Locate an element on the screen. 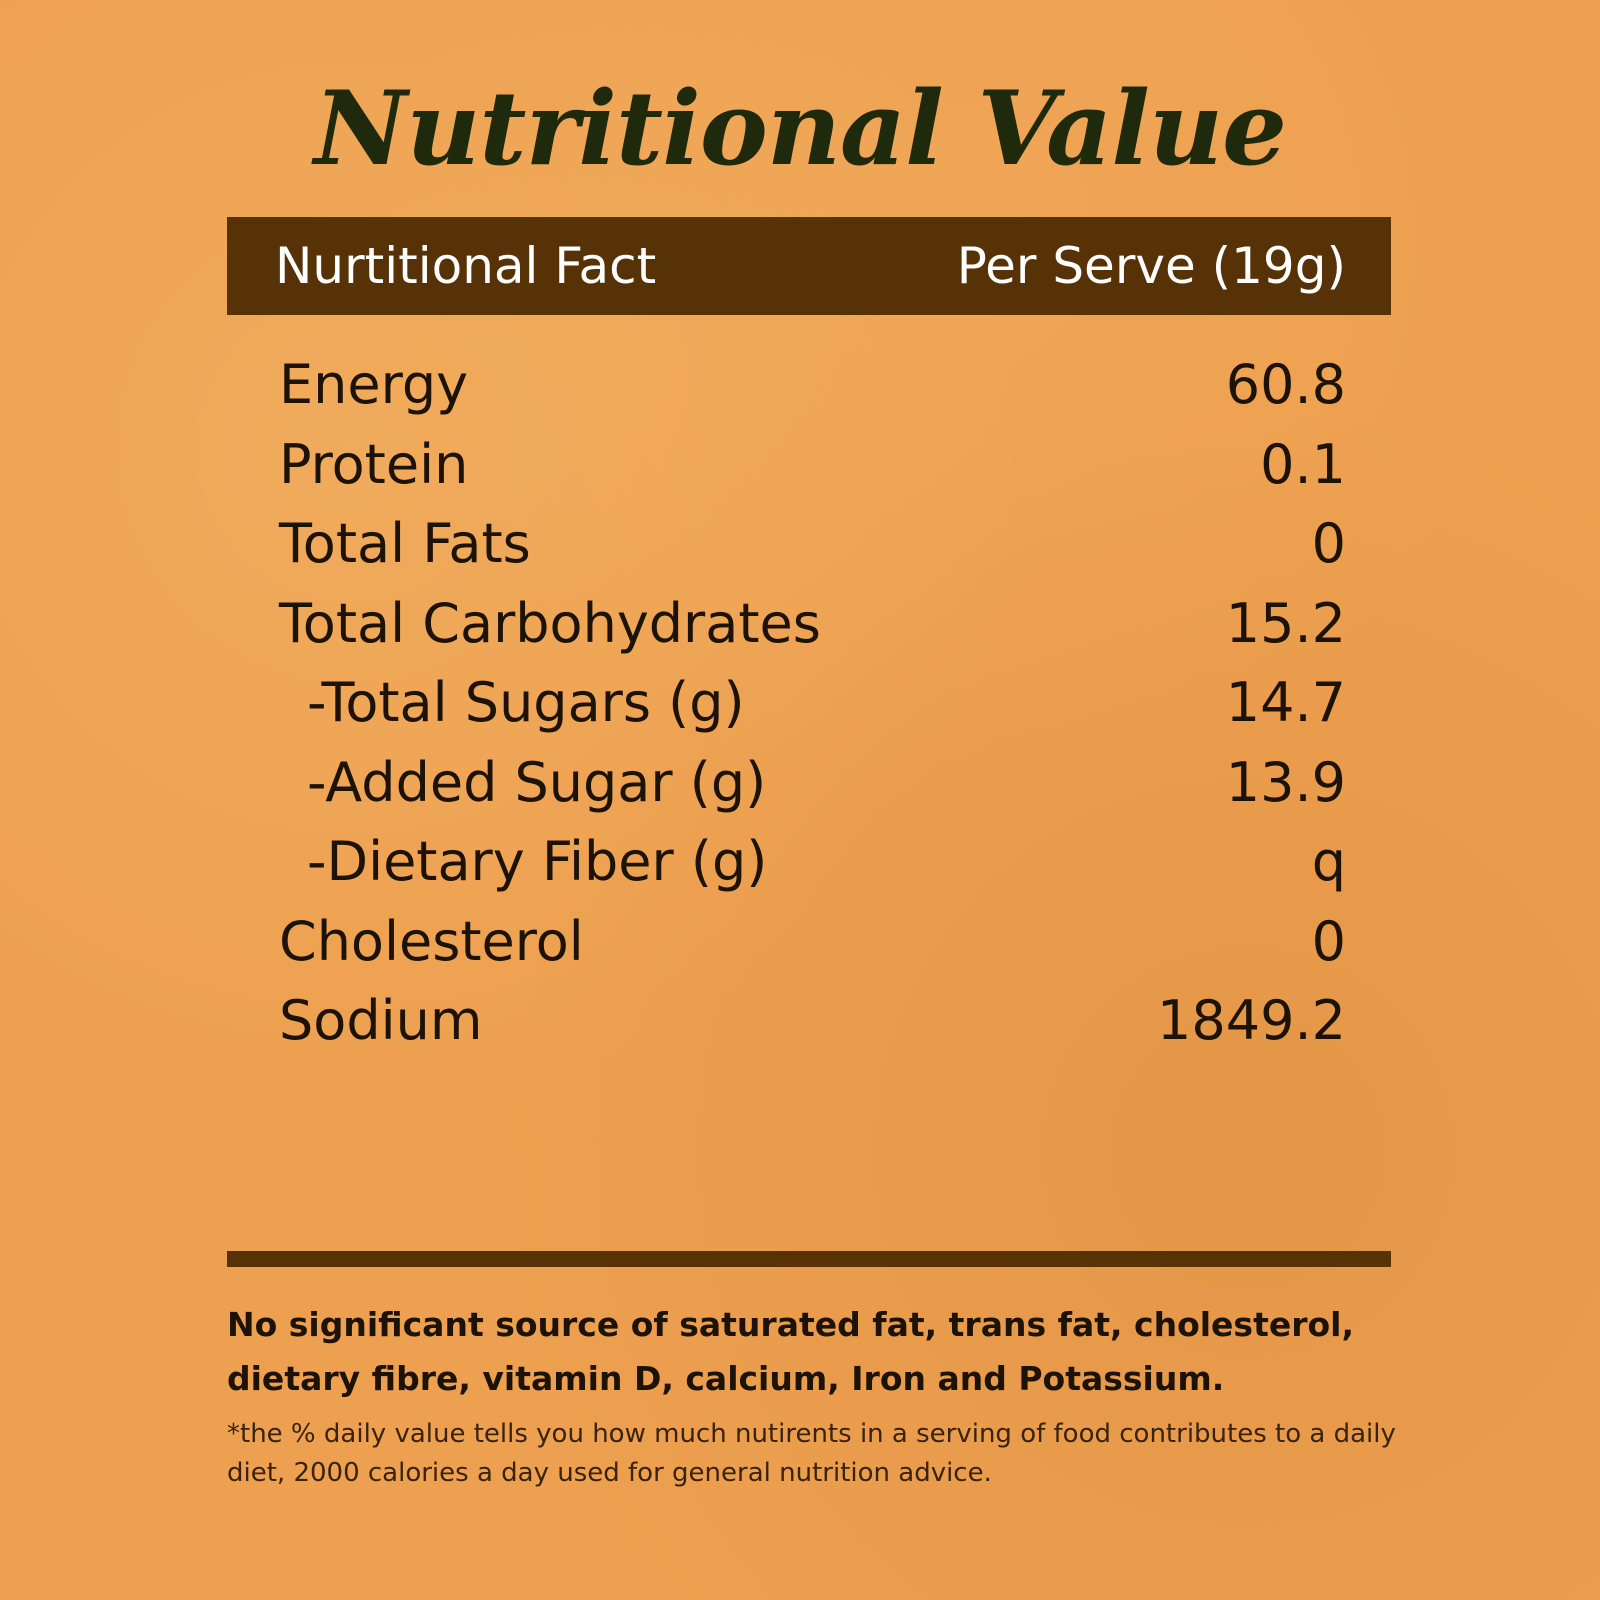 Image resolution: width=1600 pixels, height=1600 pixels. table-row: Energy 60.8 is located at coordinates (809, 385).